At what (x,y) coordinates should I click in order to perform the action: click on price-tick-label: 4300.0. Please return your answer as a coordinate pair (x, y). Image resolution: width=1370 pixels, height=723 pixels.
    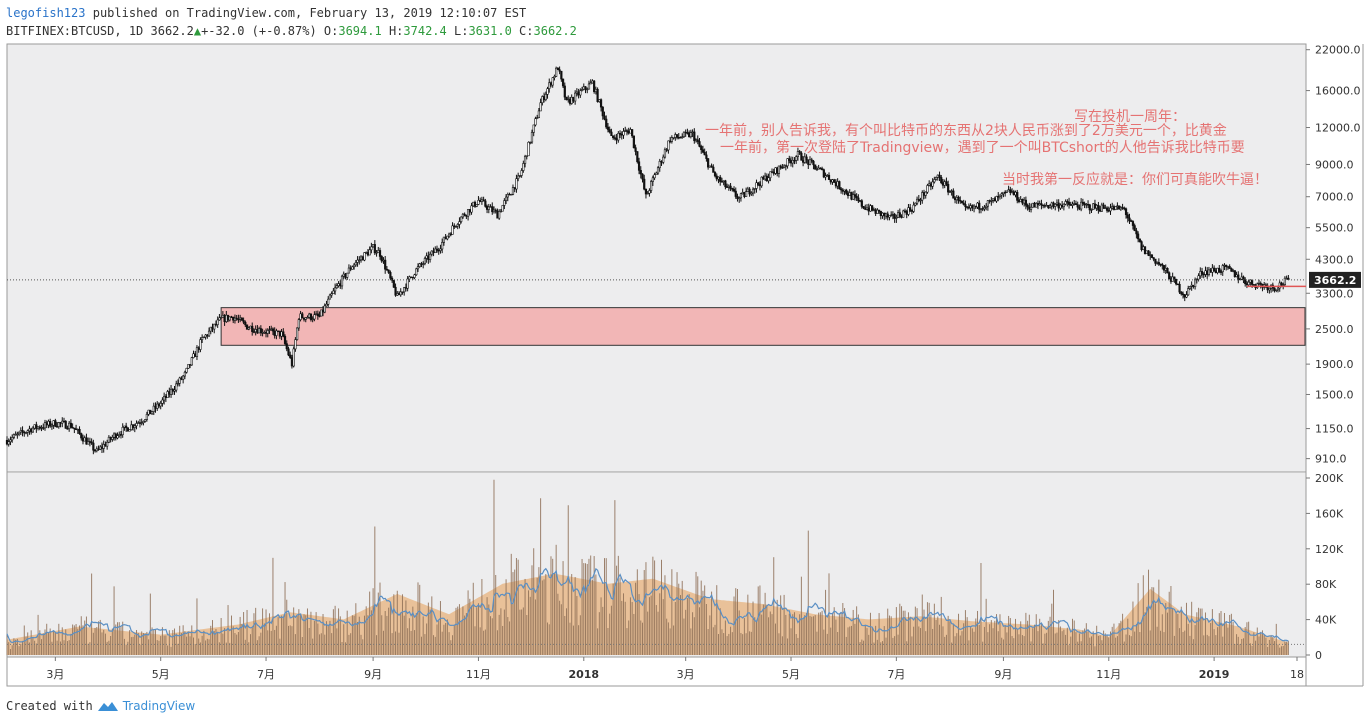
    Looking at the image, I should click on (1334, 259).